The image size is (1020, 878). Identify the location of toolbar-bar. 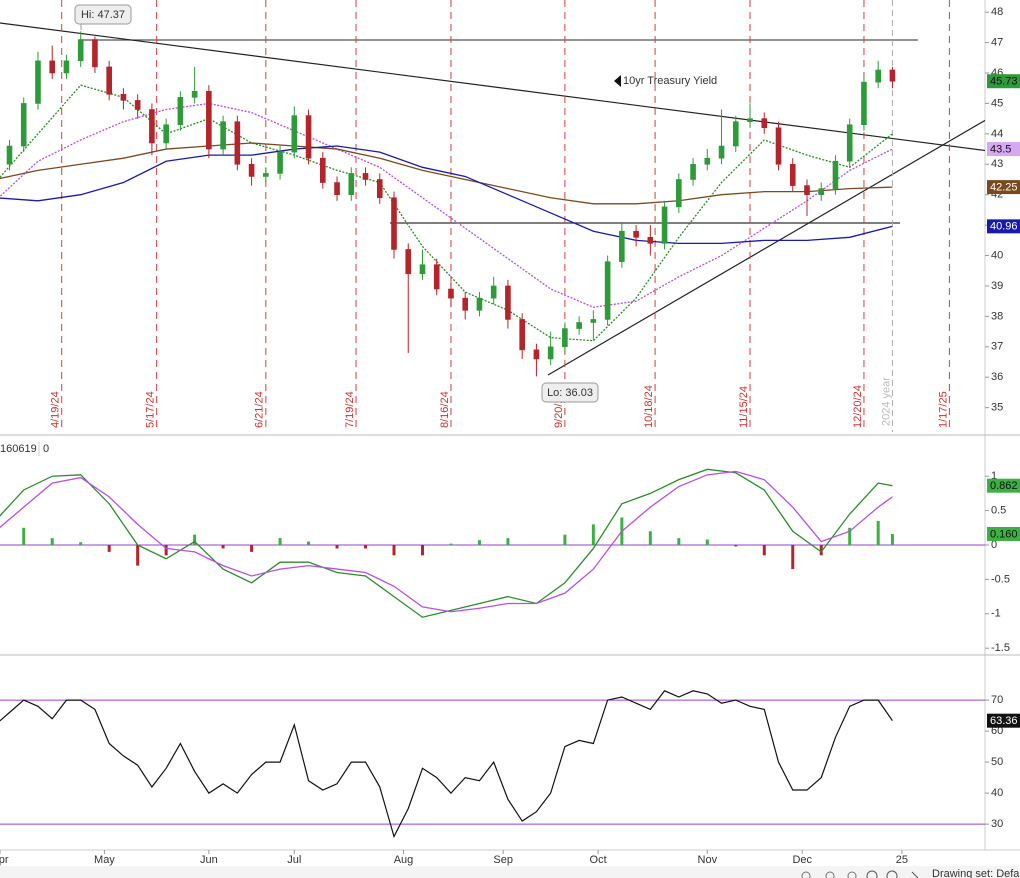
(510, 872).